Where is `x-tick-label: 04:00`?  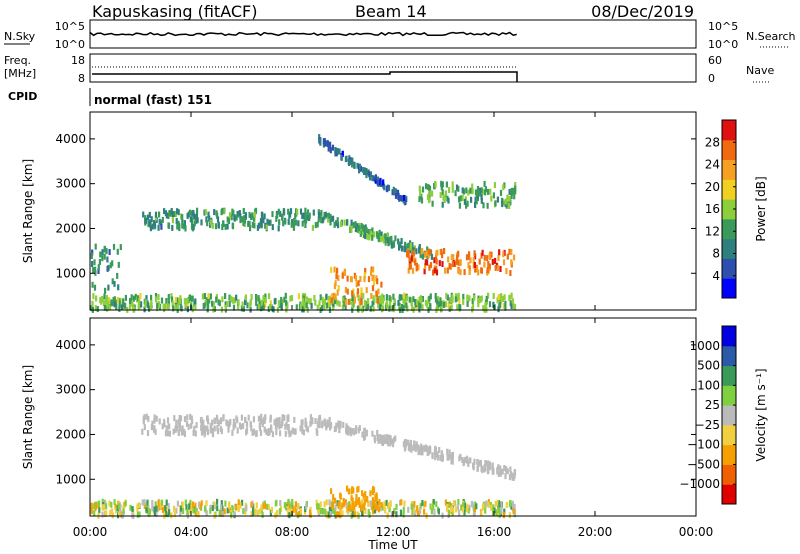
x-tick-label: 04:00 is located at coordinates (191, 532).